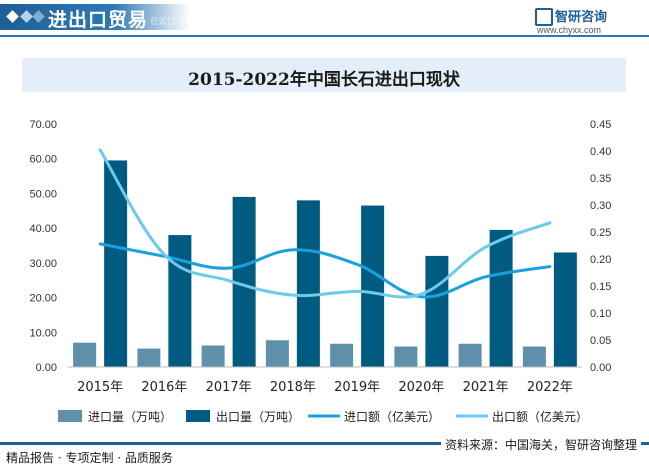 This screenshot has width=649, height=466. Describe the element at coordinates (258, 417) in the screenshot. I see `legend-label: 出口量（万吨）` at that location.